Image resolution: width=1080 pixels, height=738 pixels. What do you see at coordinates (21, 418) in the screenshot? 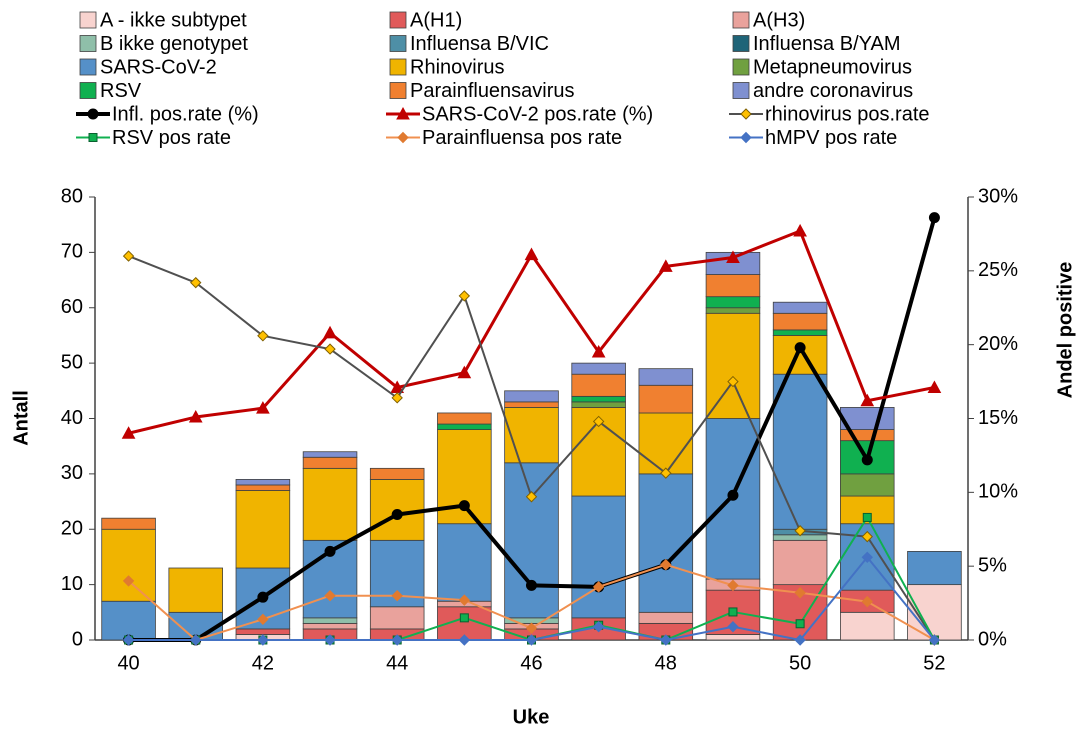
I see `y-axis-title: Antall` at bounding box center [21, 418].